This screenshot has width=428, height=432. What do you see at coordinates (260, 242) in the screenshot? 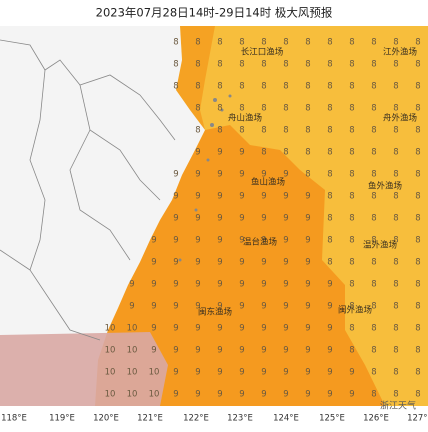
I see `fishing-ground: 温台渔场` at bounding box center [260, 242].